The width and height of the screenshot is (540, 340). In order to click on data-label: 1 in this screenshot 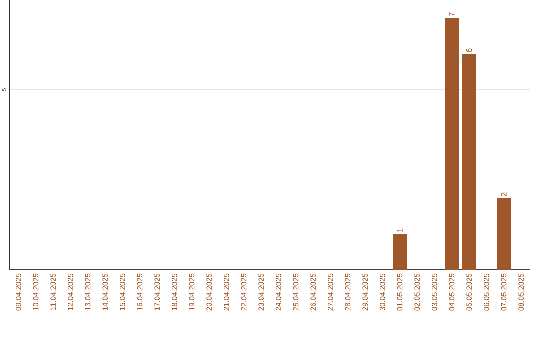, I will do `click(400, 230)`.